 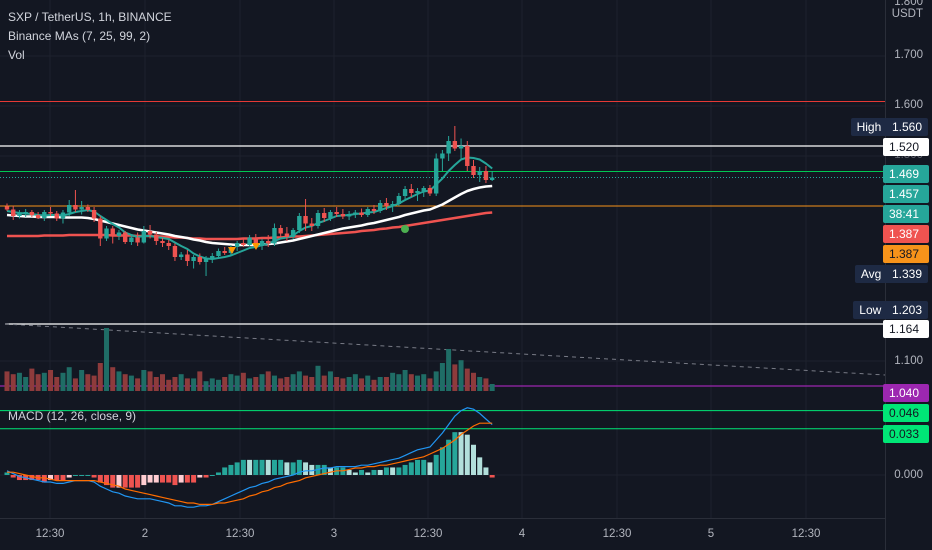 What do you see at coordinates (908, 361) in the screenshot?
I see `y-tick: 1.100` at bounding box center [908, 361].